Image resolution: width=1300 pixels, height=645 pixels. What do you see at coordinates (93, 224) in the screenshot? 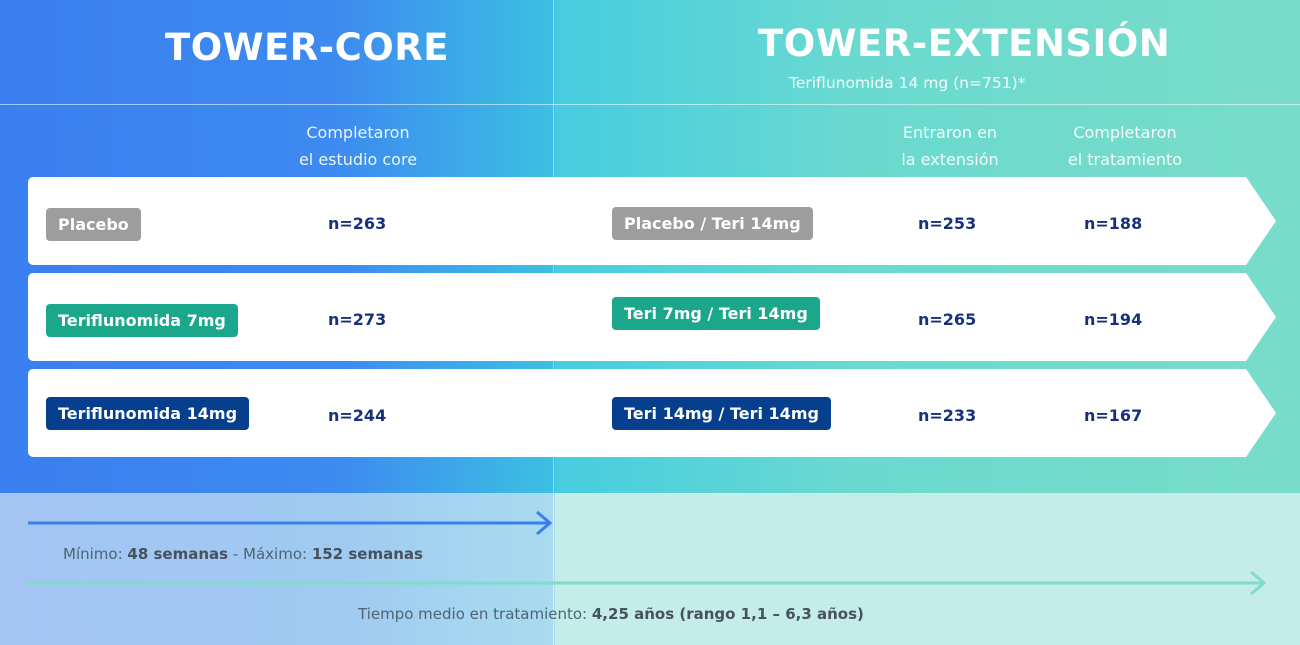
I see `core-arm-badge: Placebo` at bounding box center [93, 224].